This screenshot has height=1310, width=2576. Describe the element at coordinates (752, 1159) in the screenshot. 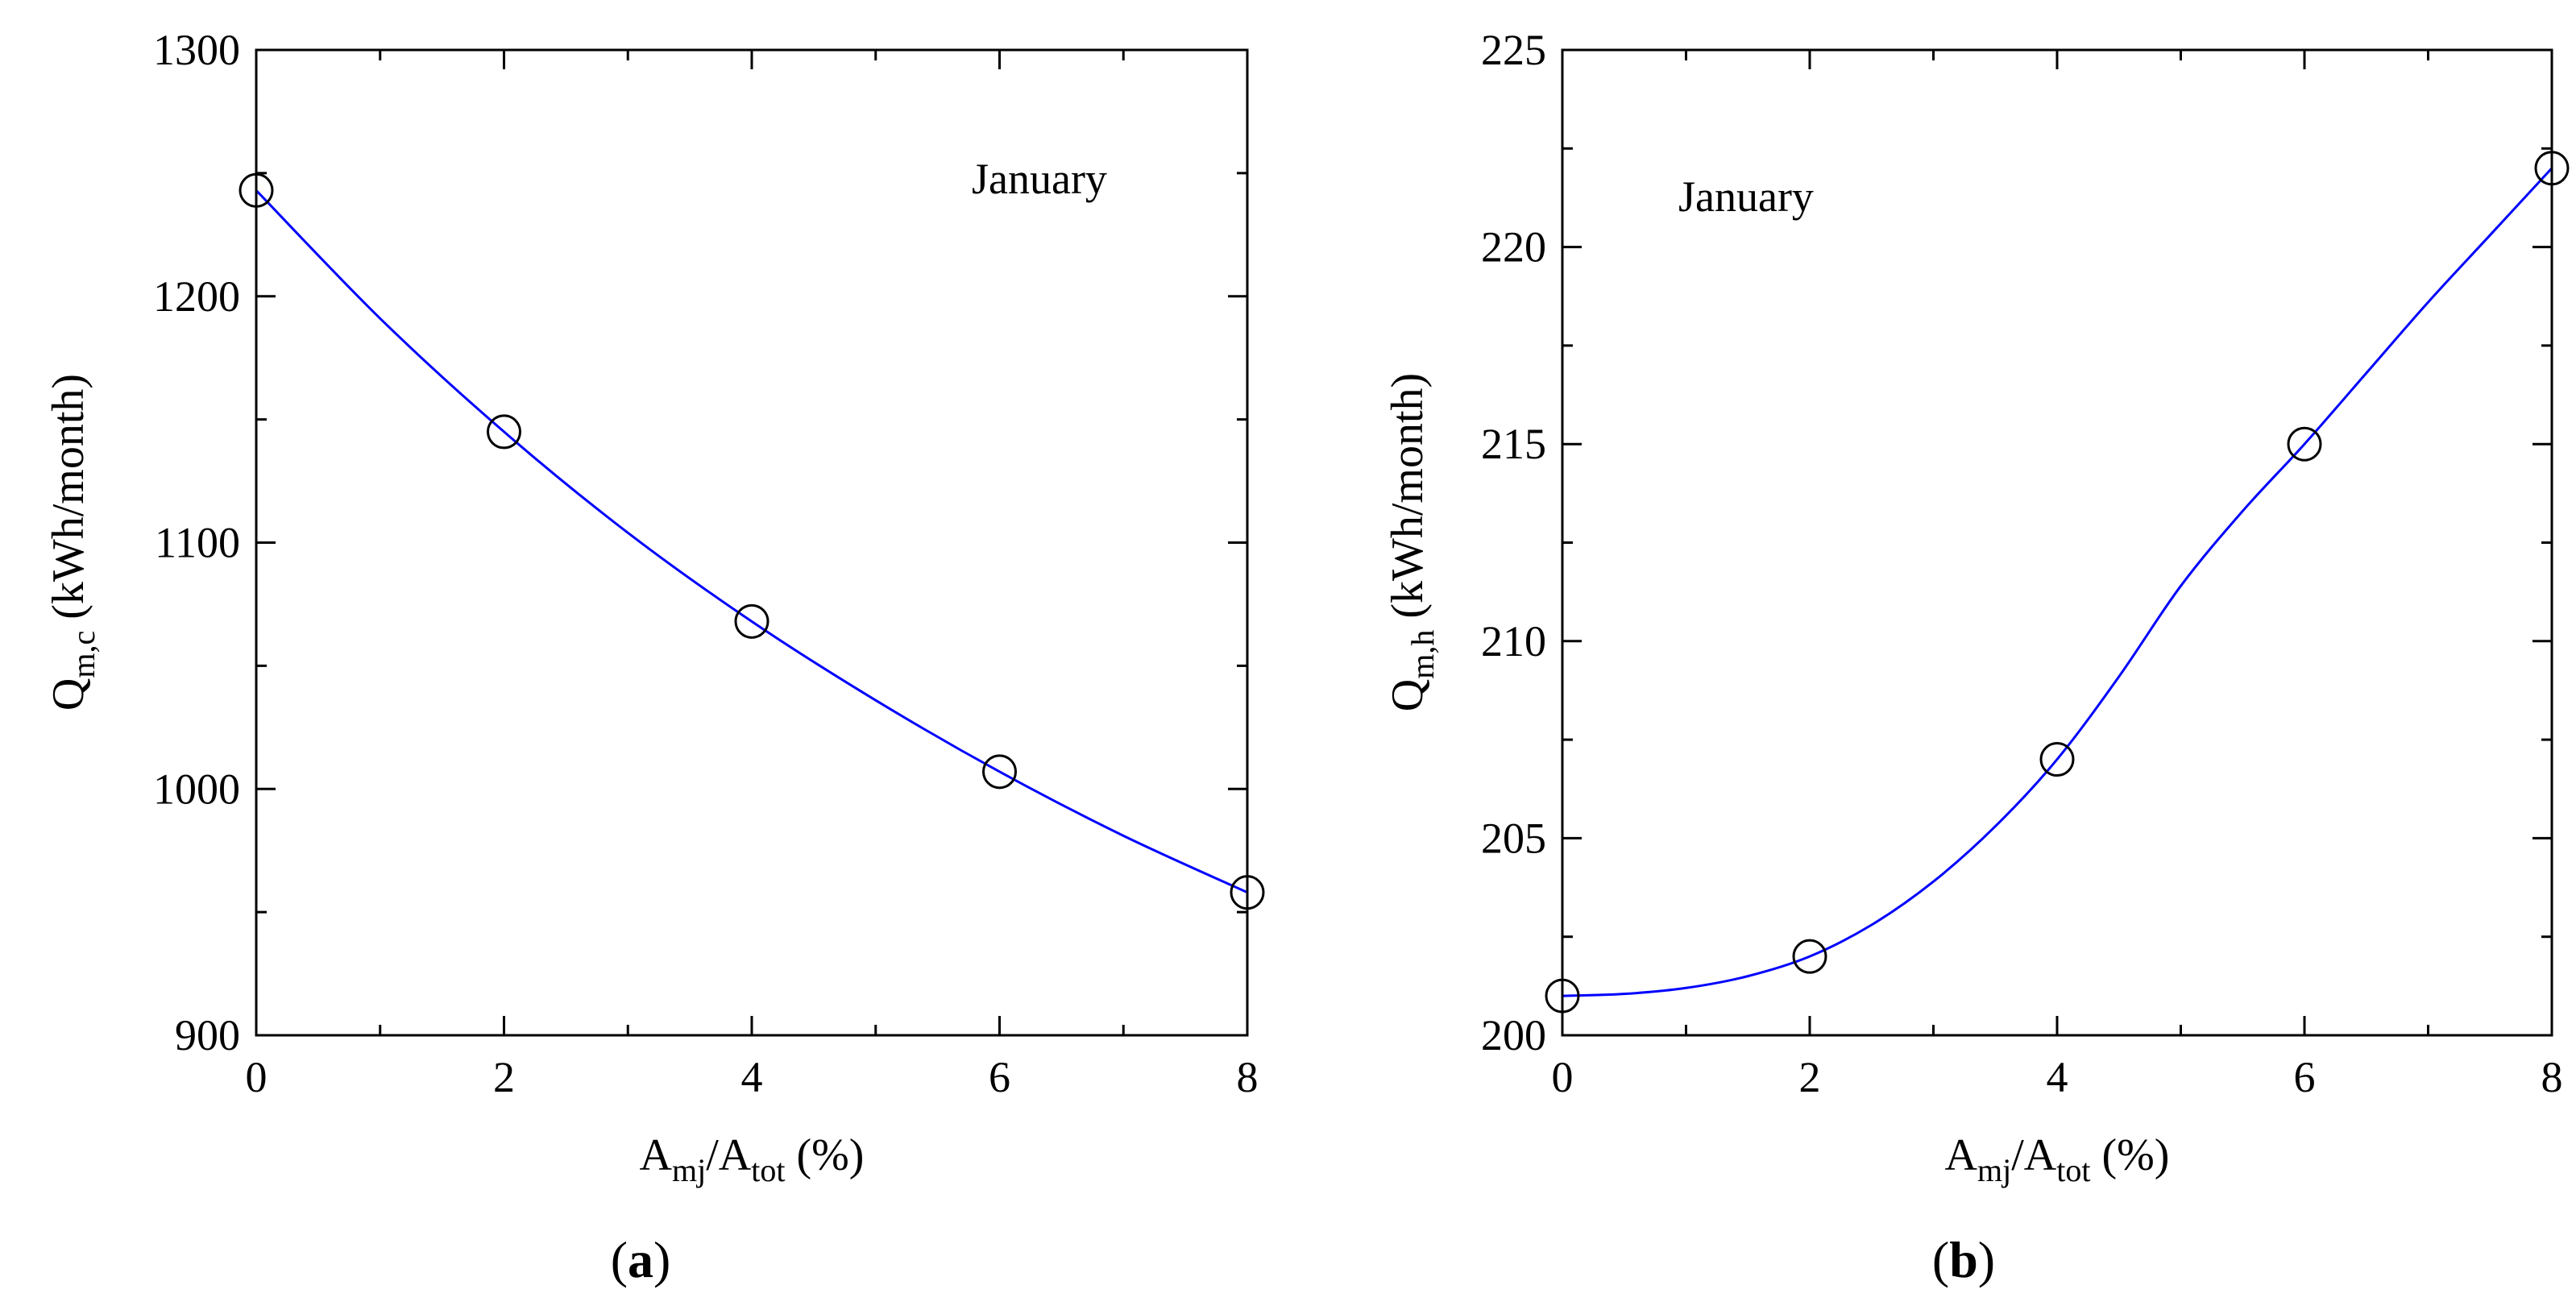

I see `panel-a-x-axis-label: Amj/Atot (%)` at that location.